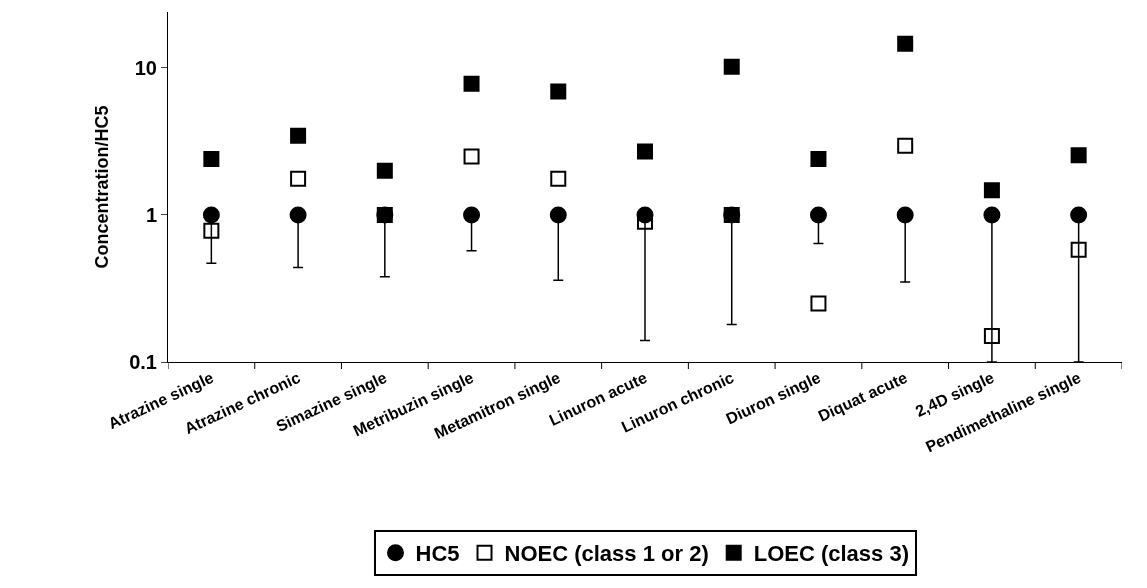 The width and height of the screenshot is (1147, 588). What do you see at coordinates (606, 554) in the screenshot?
I see `legend-label: NOEC (class 1 or 2)` at bounding box center [606, 554].